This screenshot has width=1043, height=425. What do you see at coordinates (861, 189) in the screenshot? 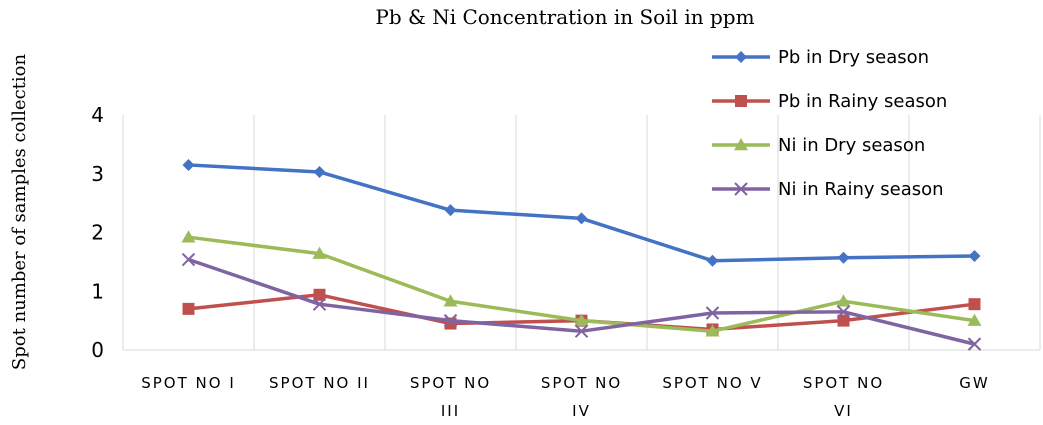
I see `legend-label: Ni in Rainy season` at bounding box center [861, 189].